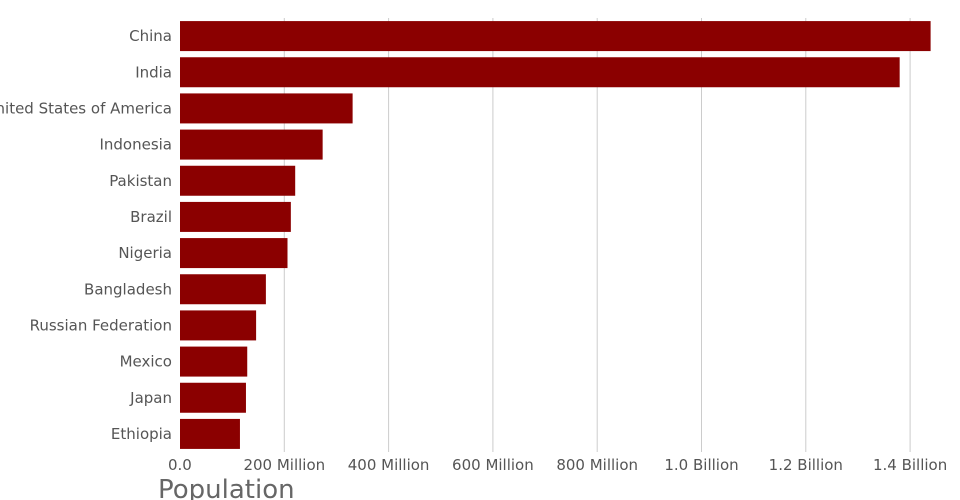 This screenshot has height=500, width=960. I want to click on x-tick-label: 1.0 Billion, so click(701, 465).